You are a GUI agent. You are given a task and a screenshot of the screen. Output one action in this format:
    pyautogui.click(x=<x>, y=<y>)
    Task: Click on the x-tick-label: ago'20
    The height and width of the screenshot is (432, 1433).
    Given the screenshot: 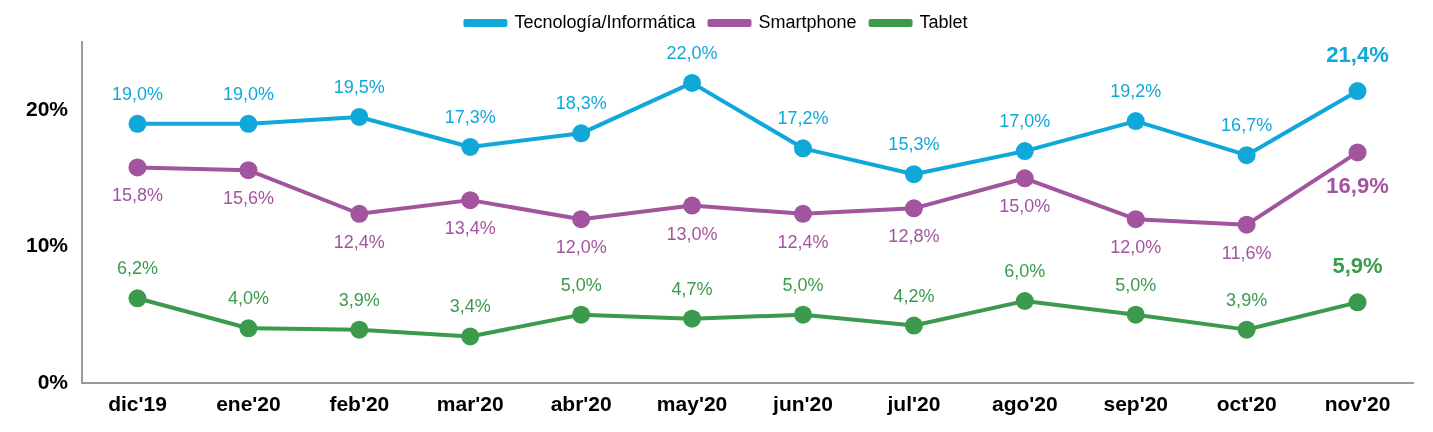 What is the action you would take?
    pyautogui.click(x=1024, y=404)
    